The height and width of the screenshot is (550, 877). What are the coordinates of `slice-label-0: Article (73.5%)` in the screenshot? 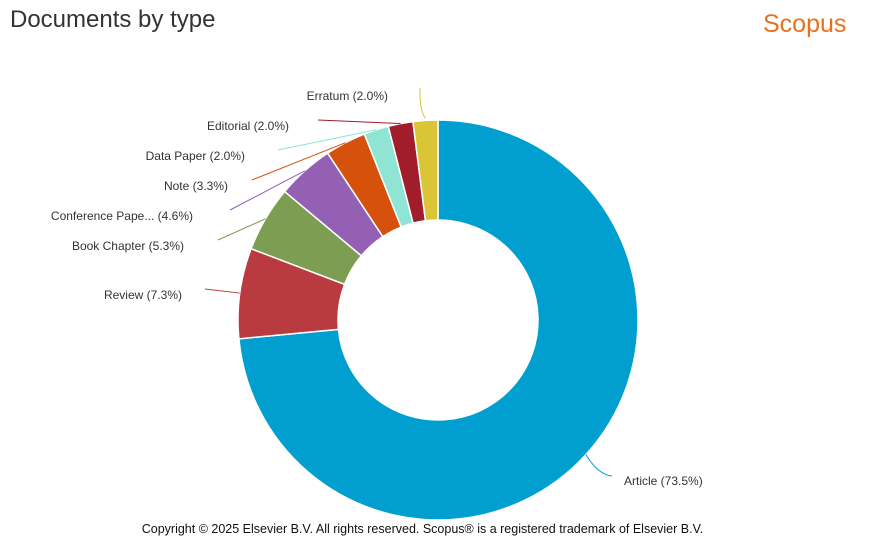 It's located at (663, 481).